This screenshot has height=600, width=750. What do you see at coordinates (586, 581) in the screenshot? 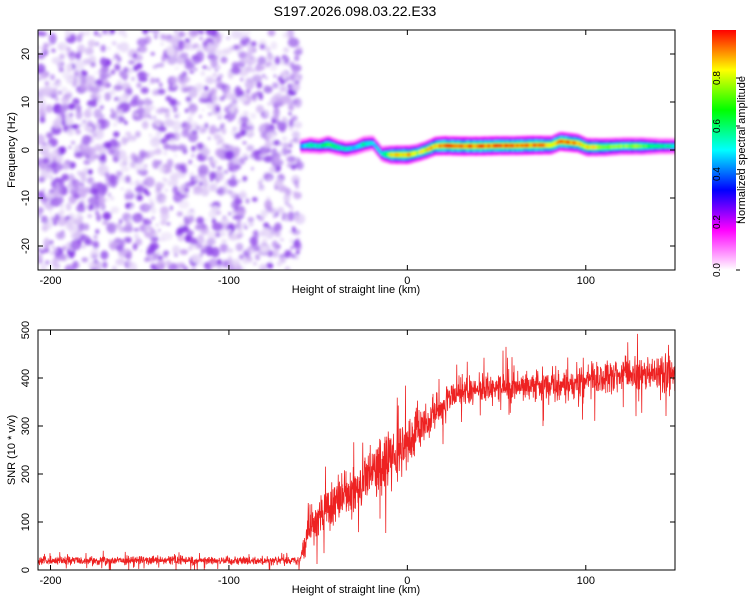
I see `snr-xtick-label: 100` at bounding box center [586, 581].